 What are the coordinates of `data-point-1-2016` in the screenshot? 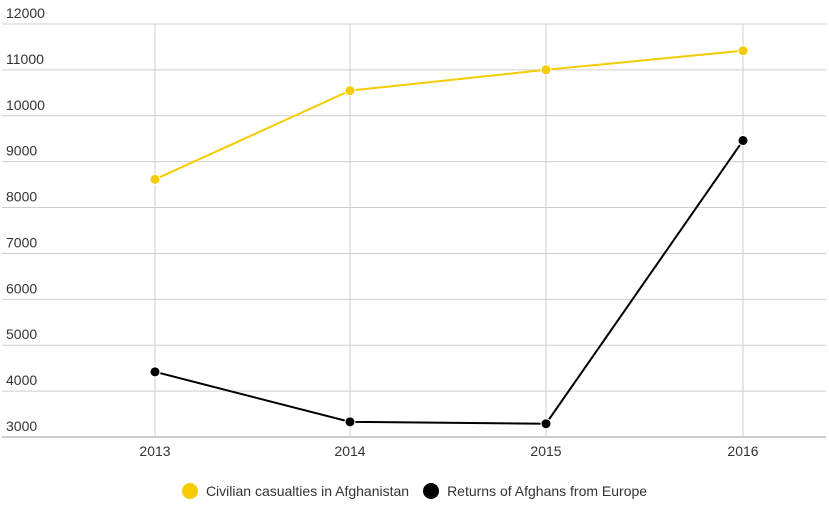 It's located at (743, 141).